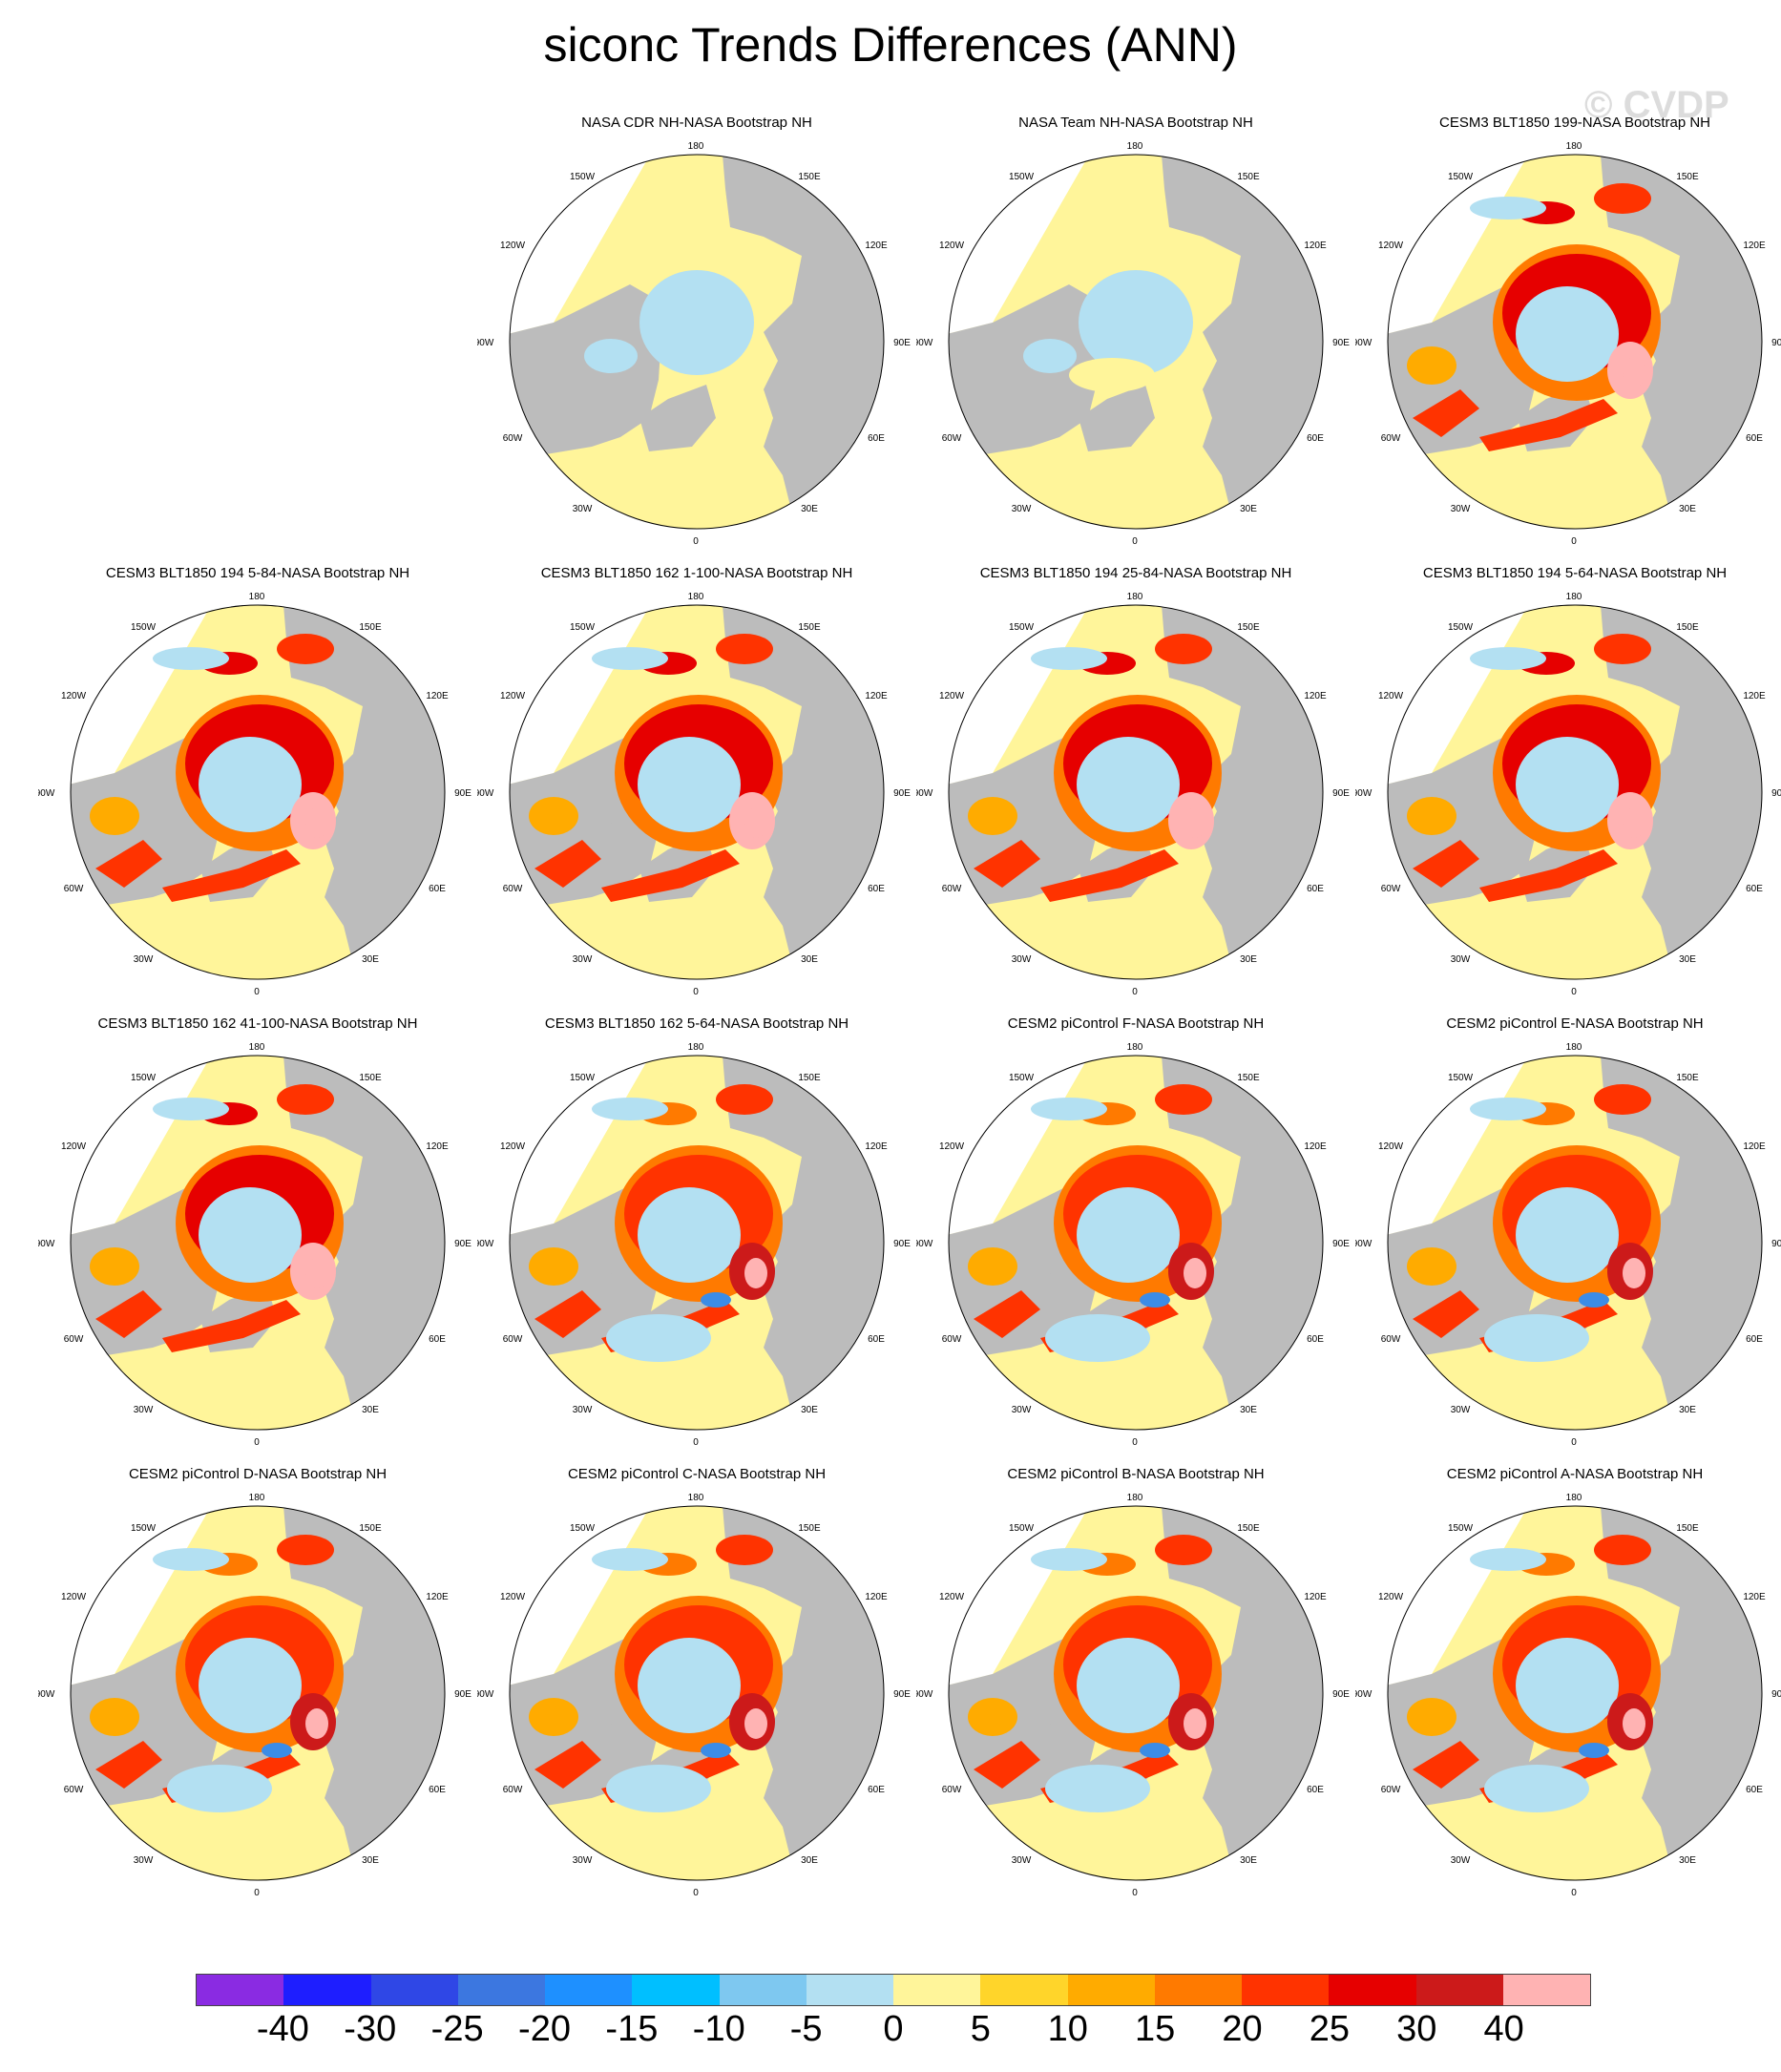 The width and height of the screenshot is (1781, 2072). What do you see at coordinates (632, 2029) in the screenshot?
I see `colorbar-tick-label: -15` at bounding box center [632, 2029].